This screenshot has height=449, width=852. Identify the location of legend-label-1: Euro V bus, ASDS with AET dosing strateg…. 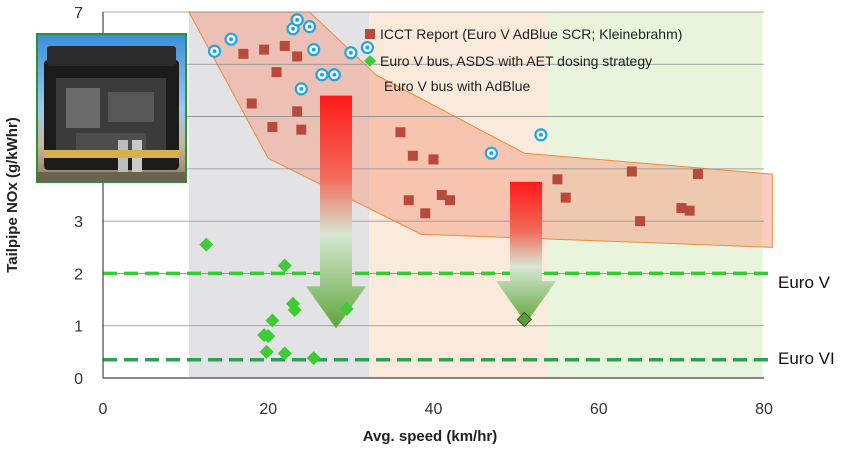
(516, 61).